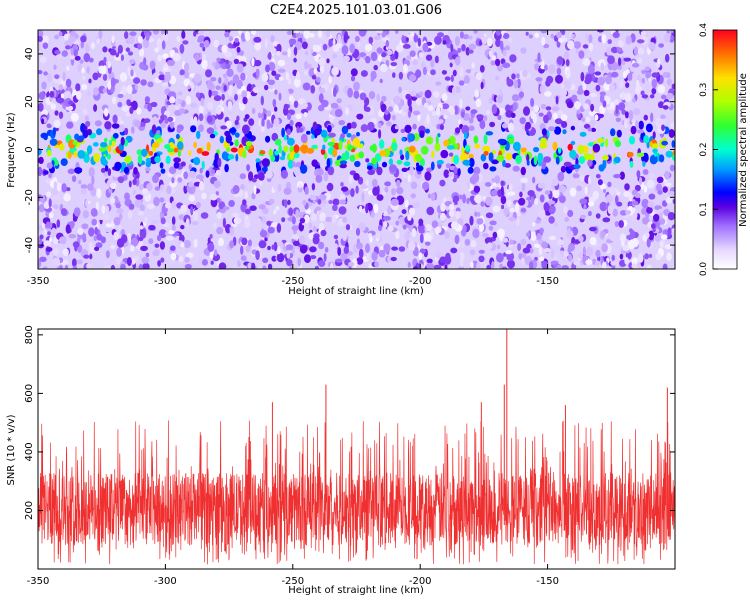 The image size is (750, 600). Describe the element at coordinates (29, 245) in the screenshot. I see `top-y-tick-label: -40` at that location.